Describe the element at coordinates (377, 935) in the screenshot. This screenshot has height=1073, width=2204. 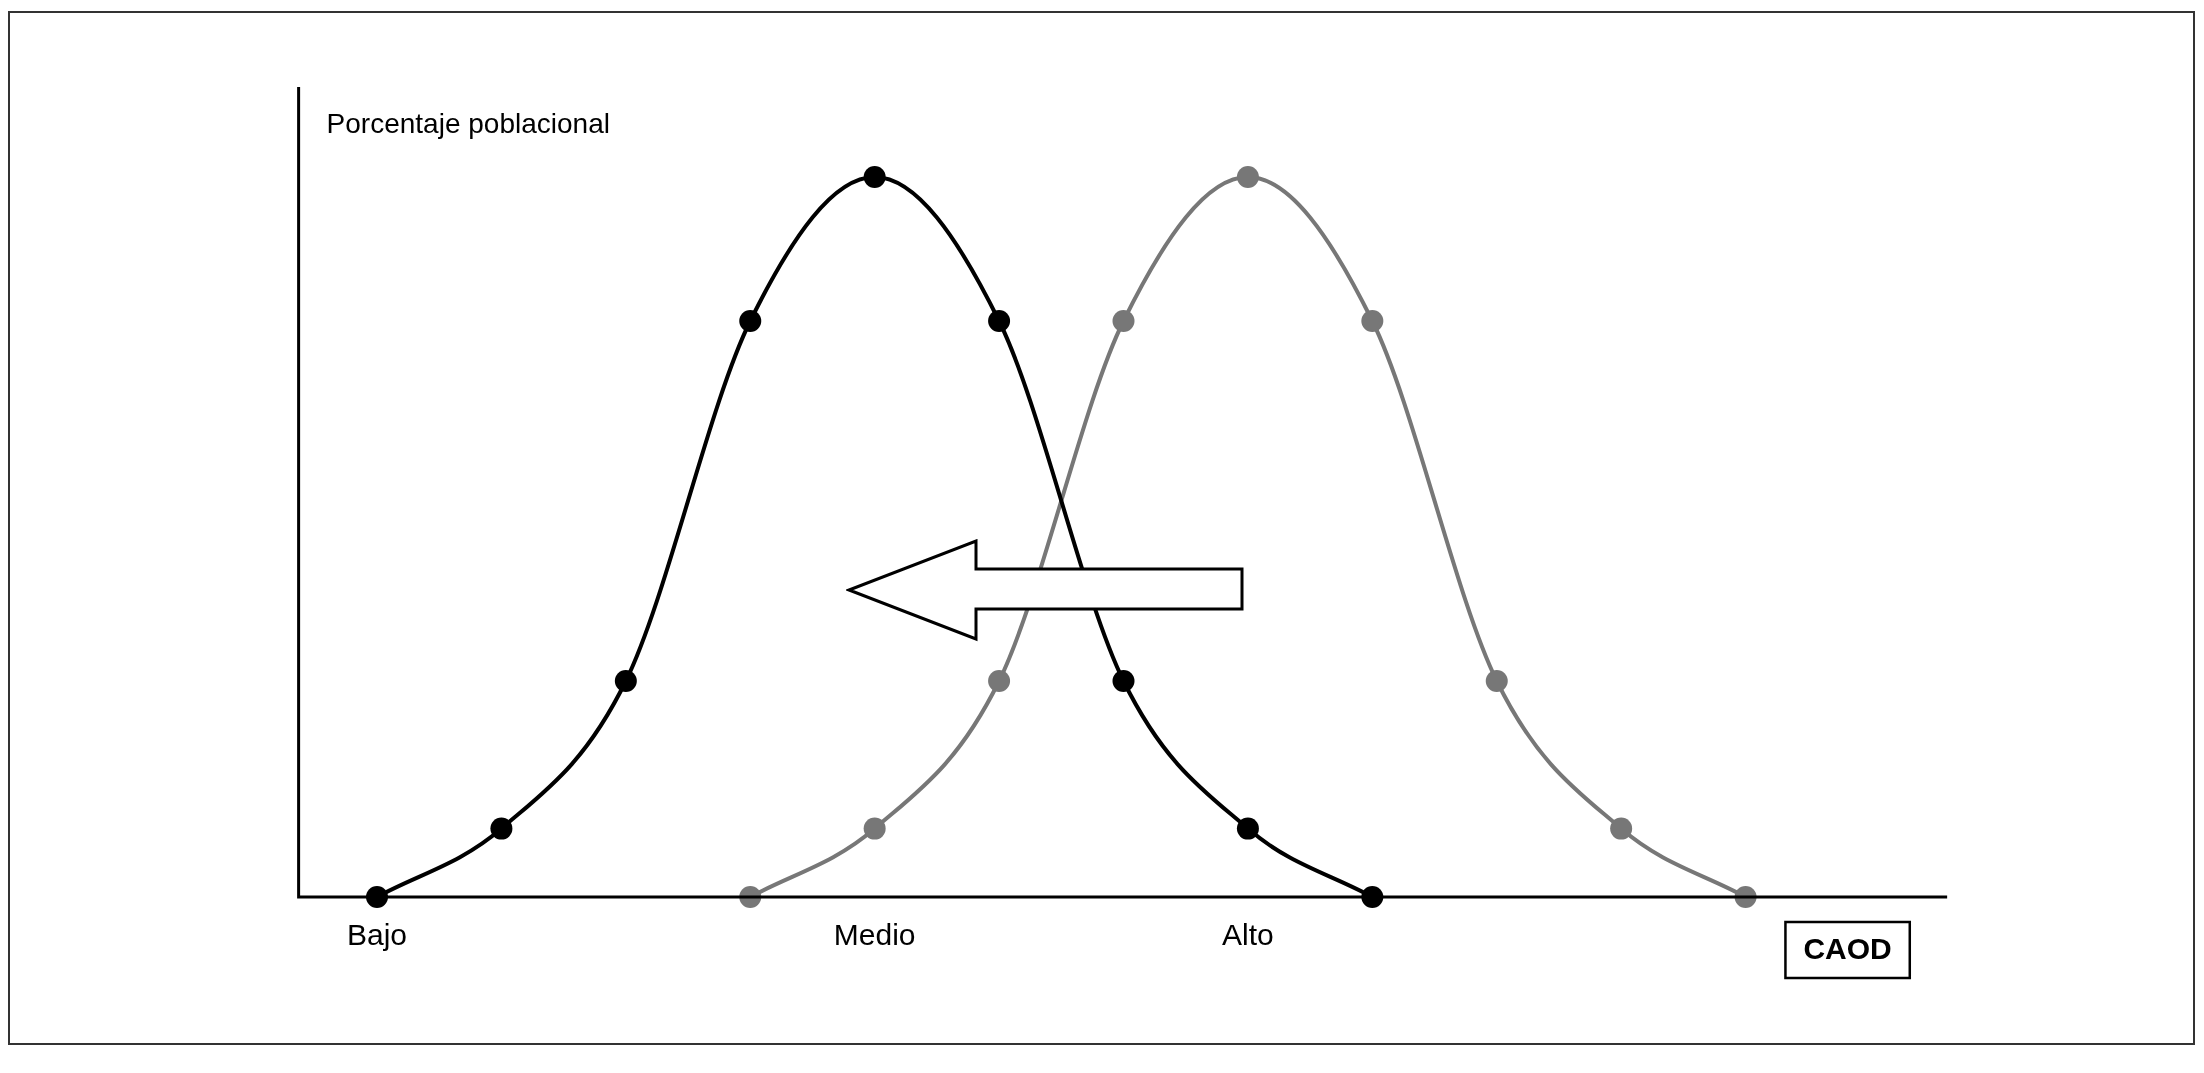
I see `x-tick-label: Bajo` at that location.